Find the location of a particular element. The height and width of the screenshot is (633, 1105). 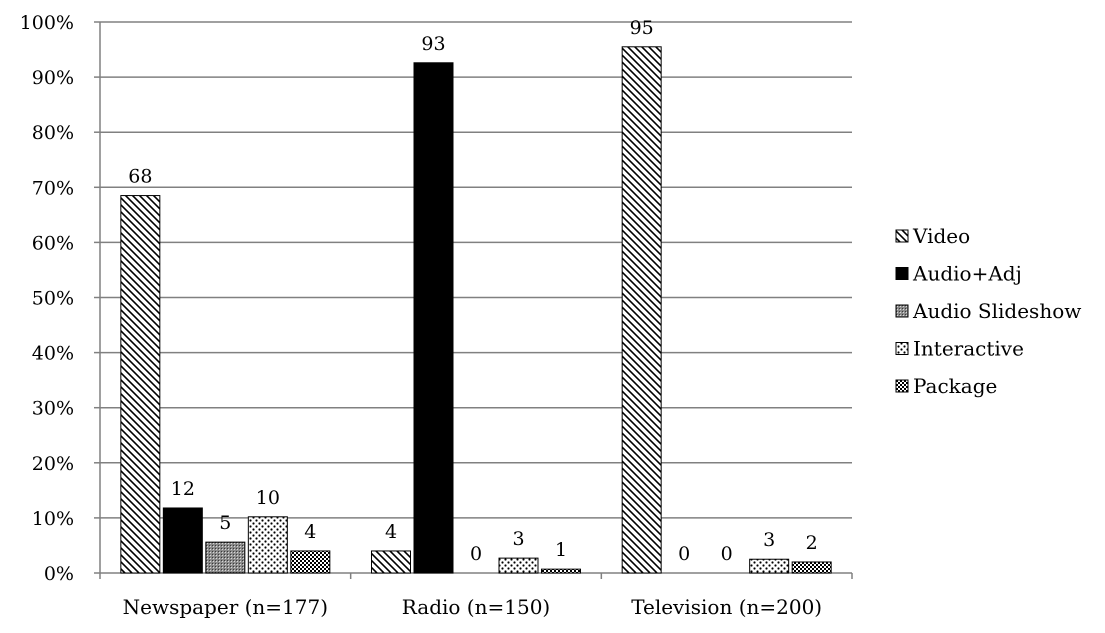

x-category-label: Television (n=200) is located at coordinates (726, 607).